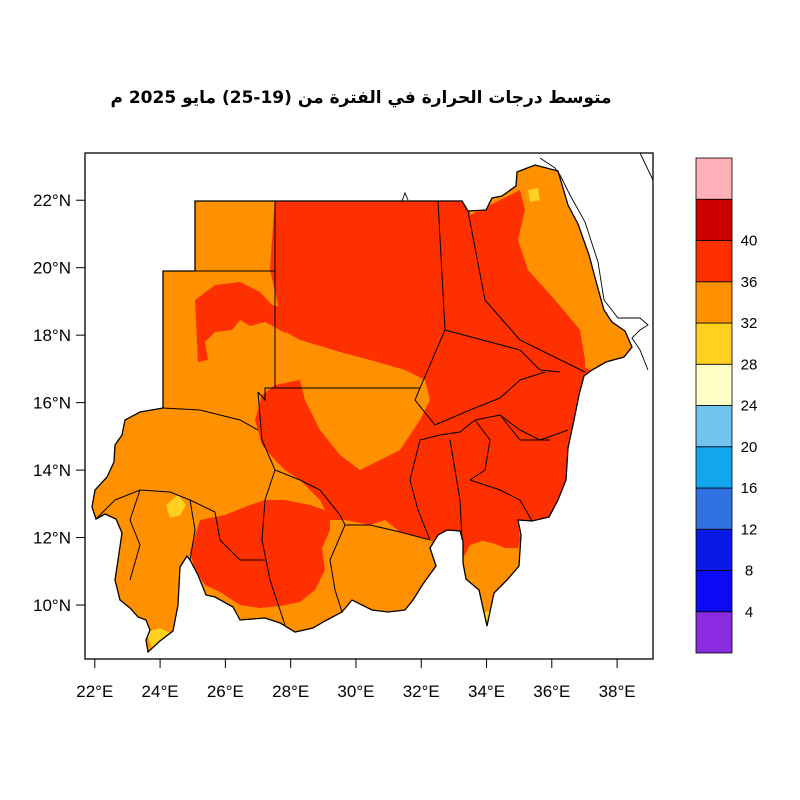 This screenshot has height=800, width=800. What do you see at coordinates (52, 200) in the screenshot?
I see `y-tick-label: 22°N` at bounding box center [52, 200].